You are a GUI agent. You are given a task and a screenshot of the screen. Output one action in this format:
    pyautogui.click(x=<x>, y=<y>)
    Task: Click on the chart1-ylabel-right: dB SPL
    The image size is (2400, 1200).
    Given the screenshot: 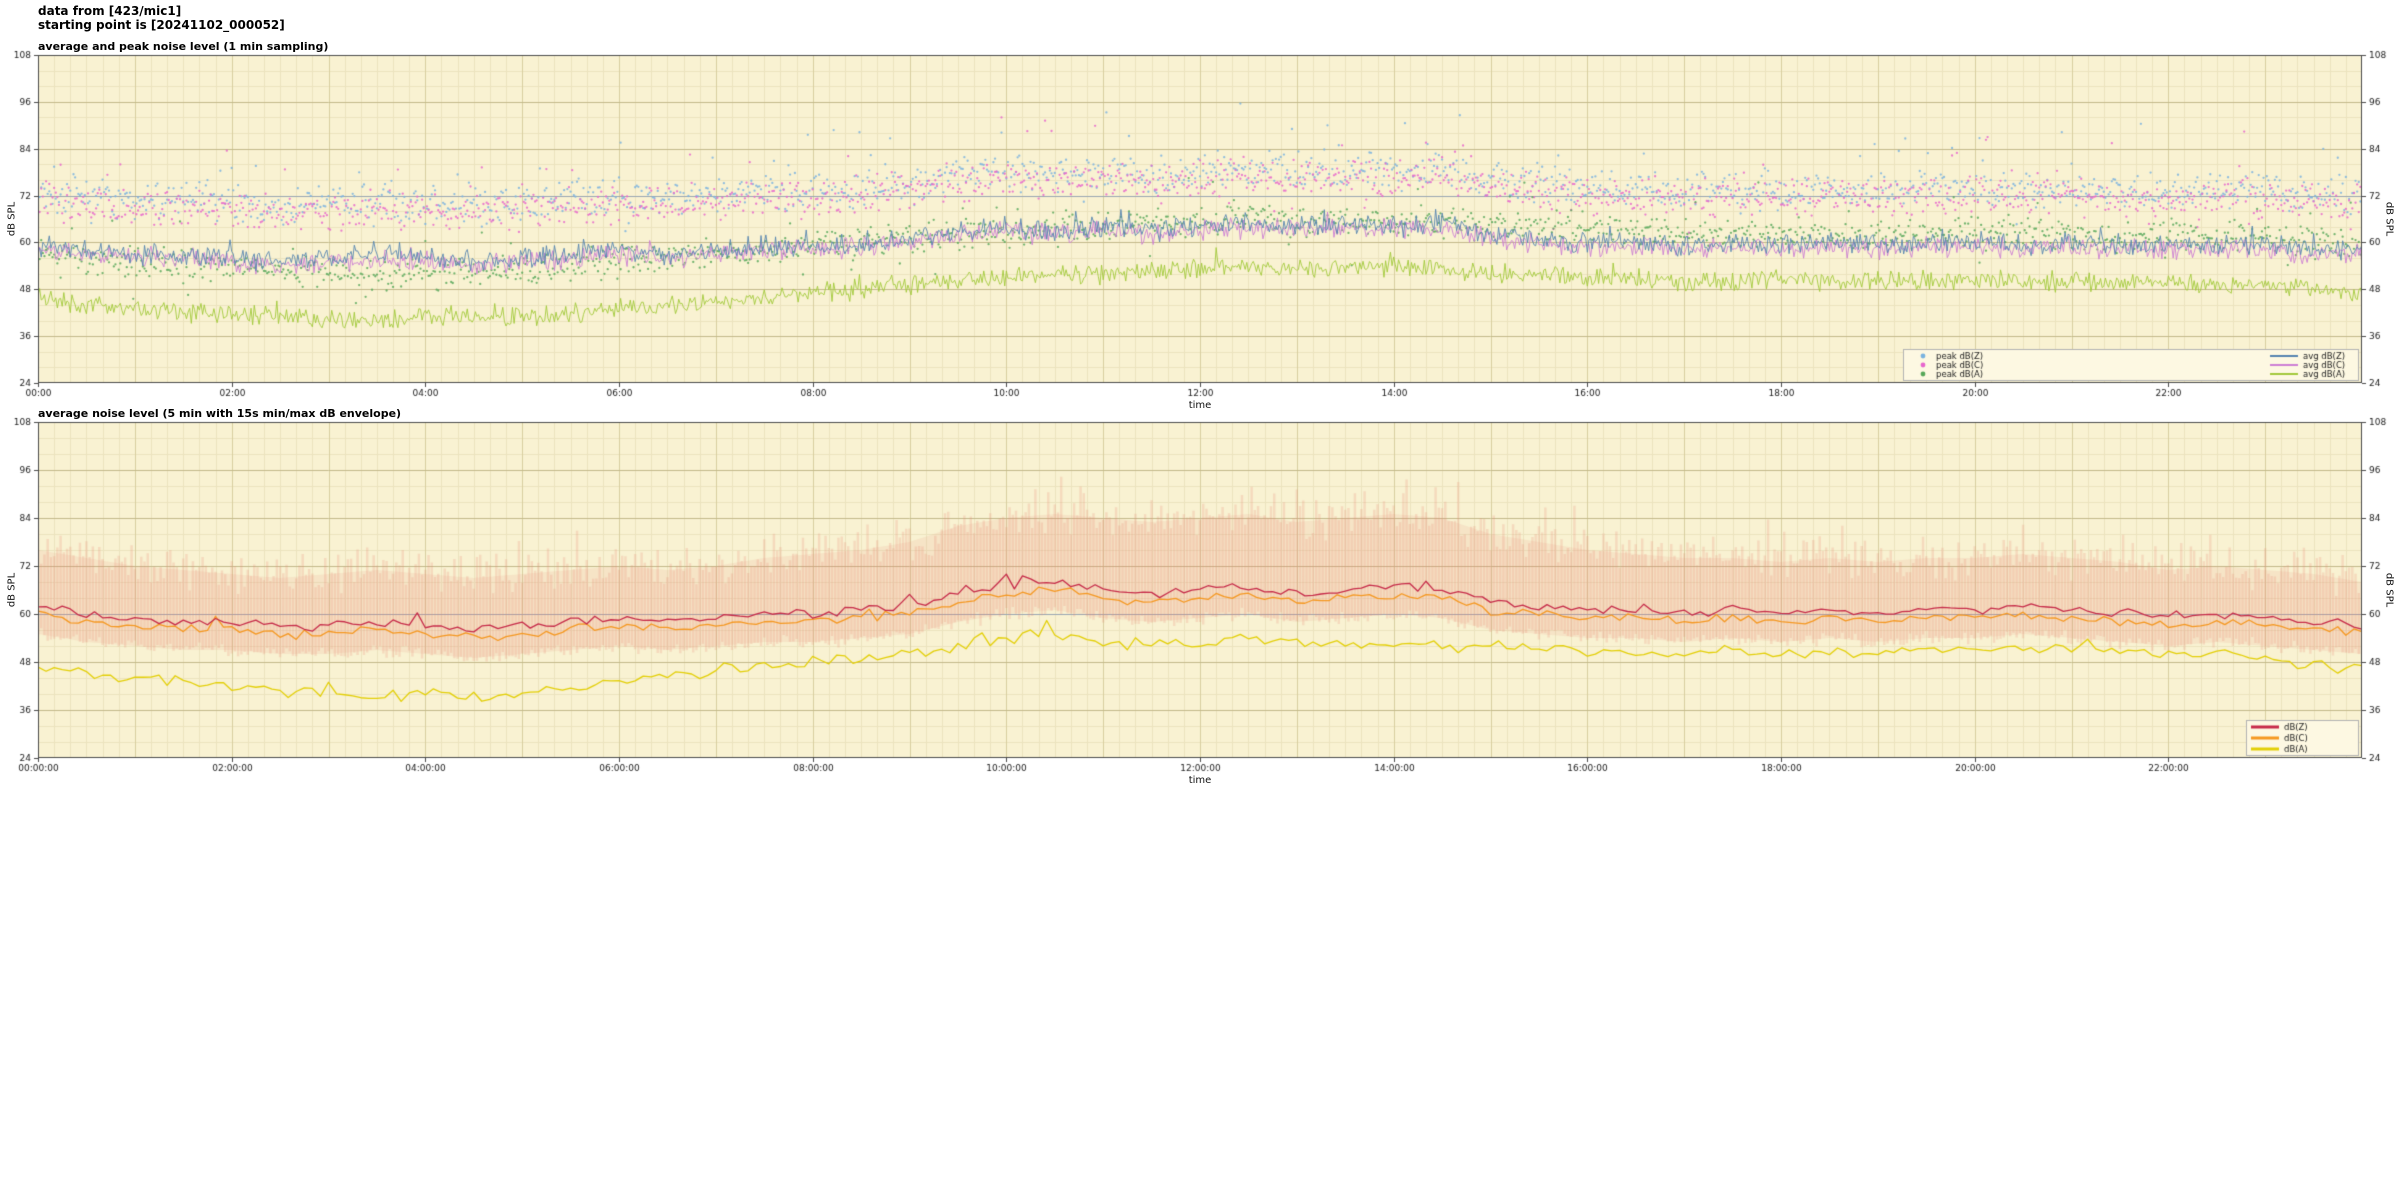 What is the action you would take?
    pyautogui.click(x=2389, y=219)
    